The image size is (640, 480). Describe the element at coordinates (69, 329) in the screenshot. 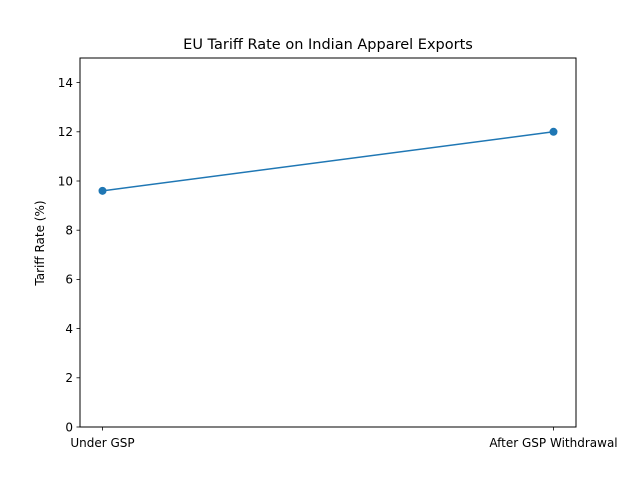

I see `y-tick-label: 4` at that location.